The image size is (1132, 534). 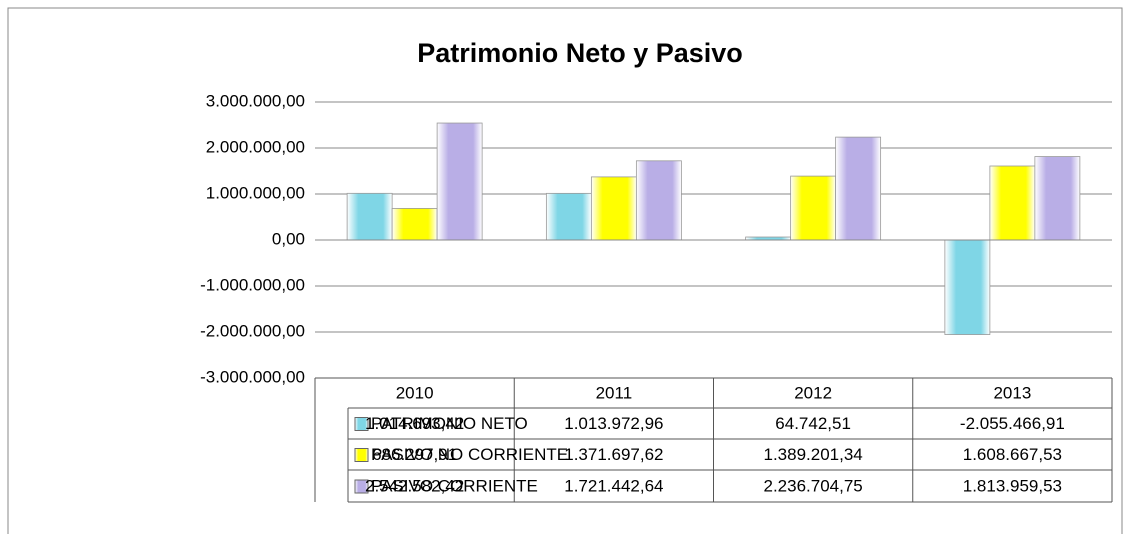 What do you see at coordinates (812, 485) in the screenshot?
I see `table-value: 2.236.704,75` at bounding box center [812, 485].